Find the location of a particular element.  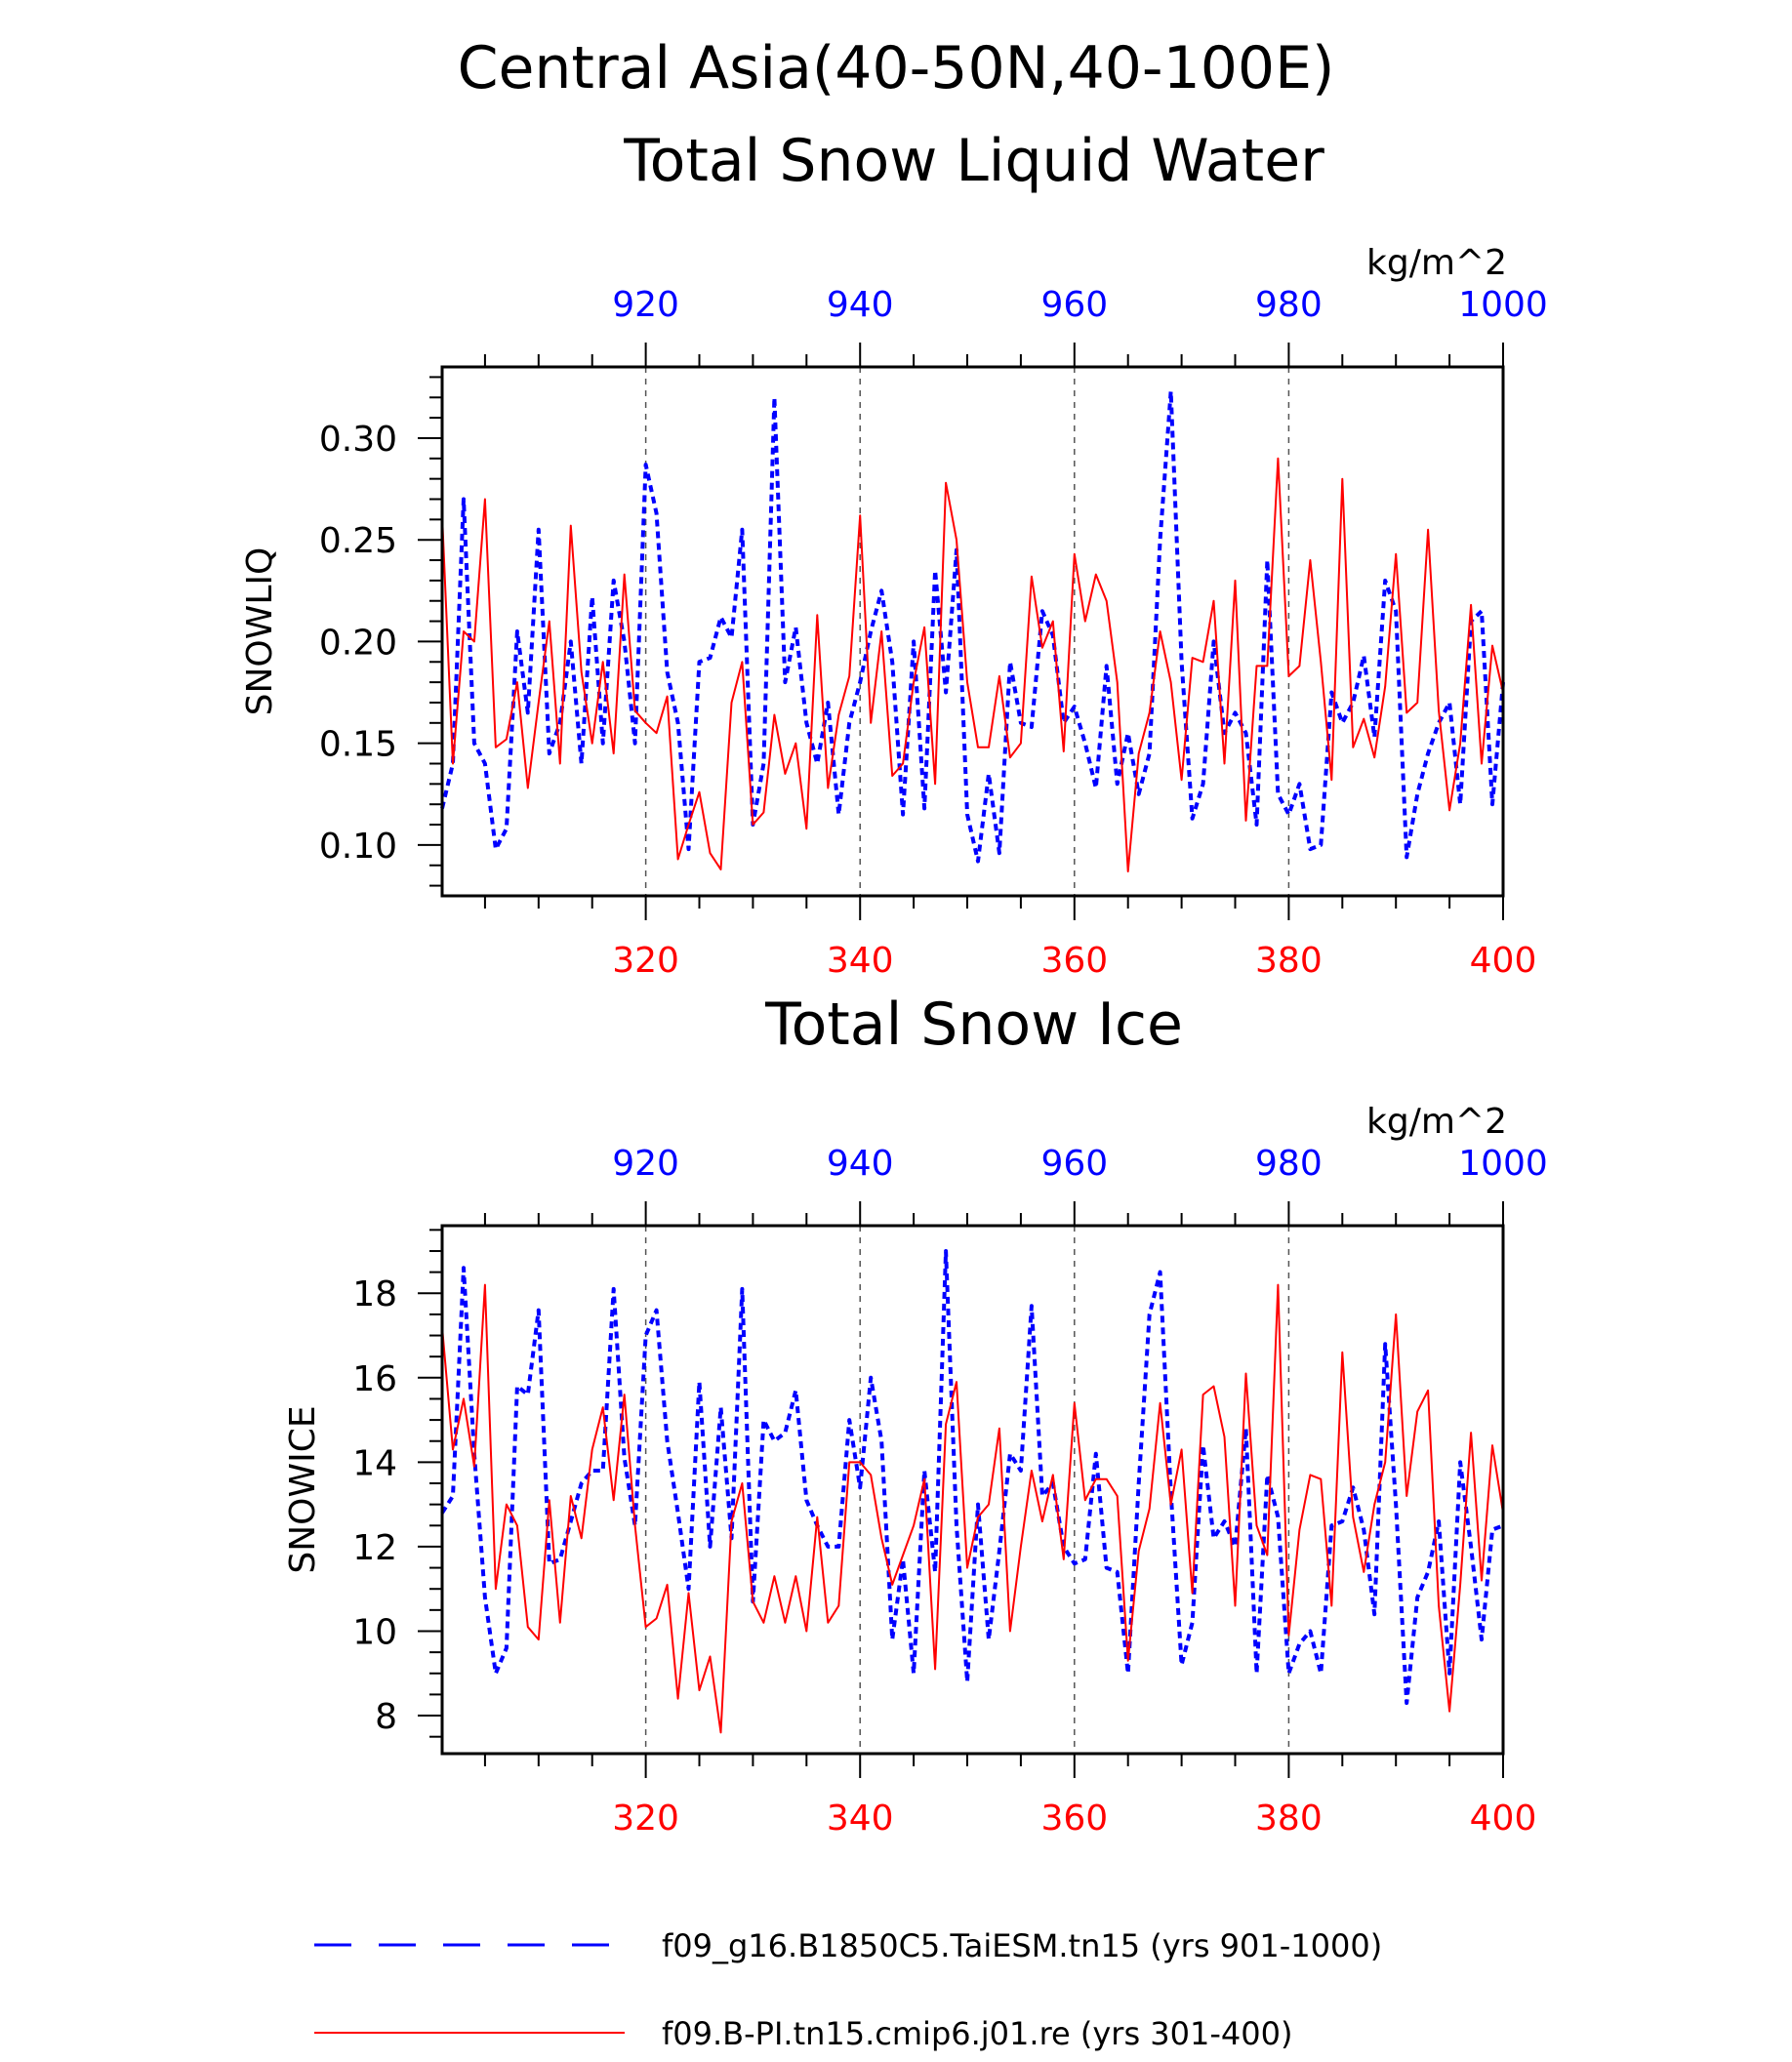

y-tick-label: 0.10 is located at coordinates (358, 847).